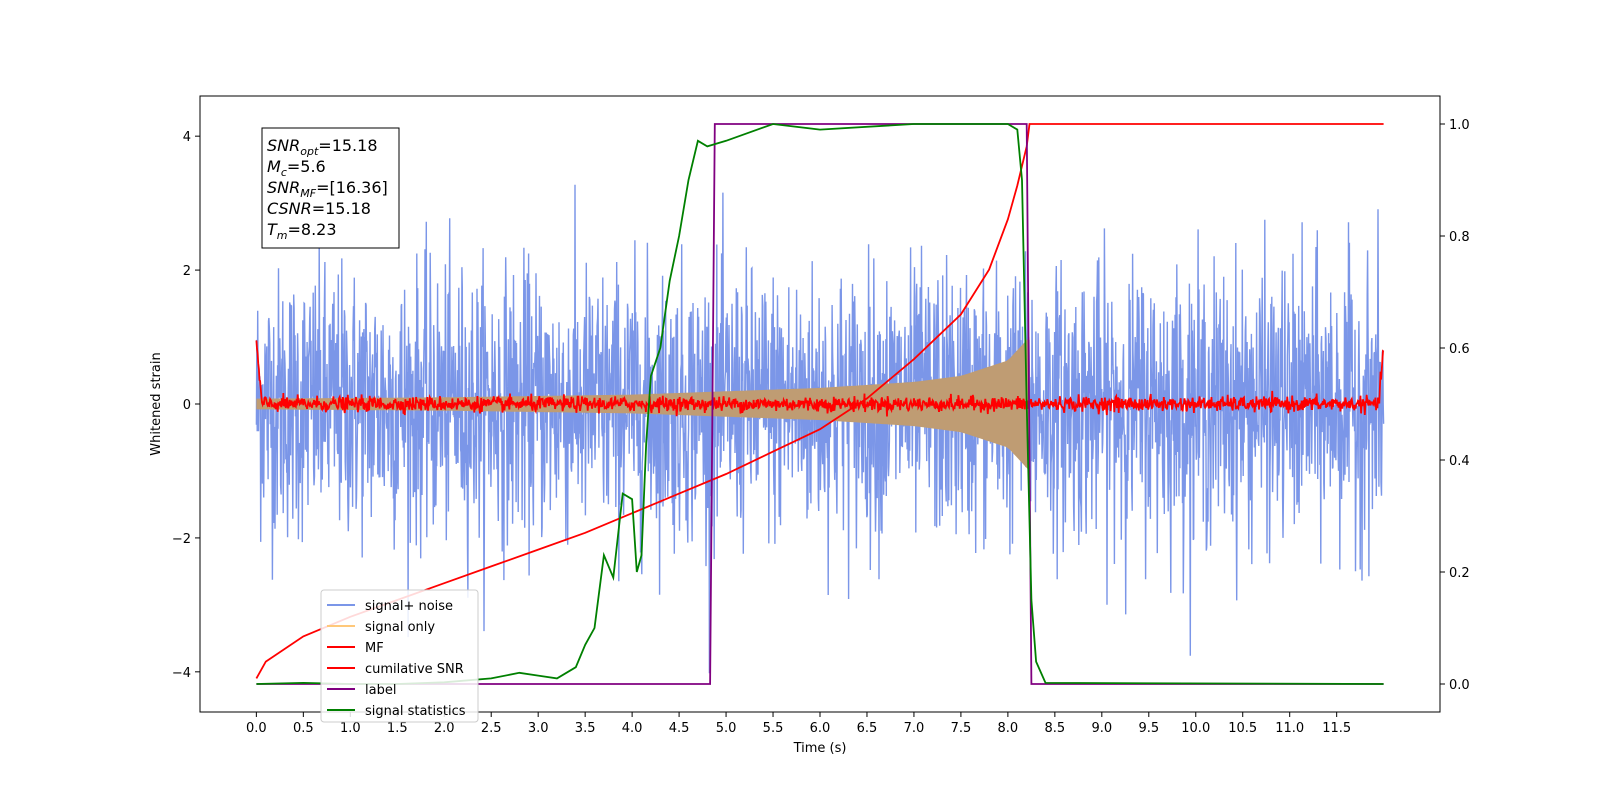 The image size is (1600, 800). What do you see at coordinates (303, 728) in the screenshot?
I see `x-tick-label: 0.5` at bounding box center [303, 728].